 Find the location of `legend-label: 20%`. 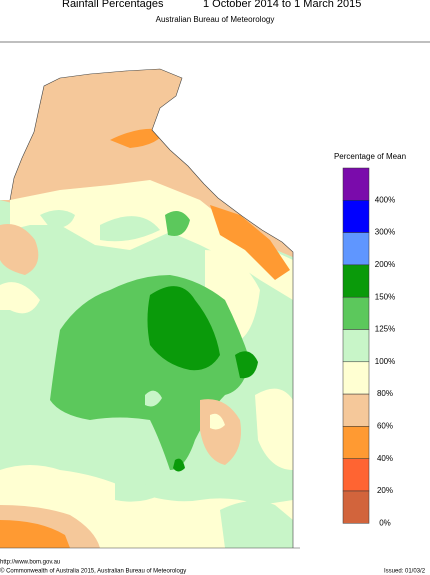

legend-label: 20% is located at coordinates (385, 490).